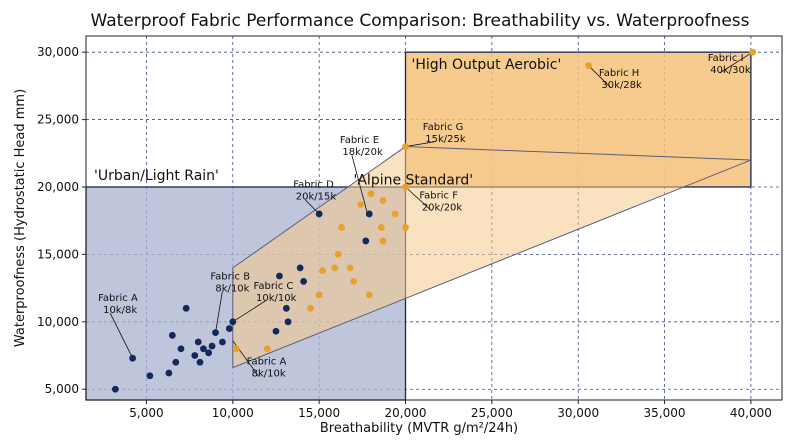 Image resolution: width=800 pixels, height=447 pixels. Describe the element at coordinates (20, 218) in the screenshot. I see `y-axis-title: Waterproofness (Hydrostatic Head mm)` at that location.